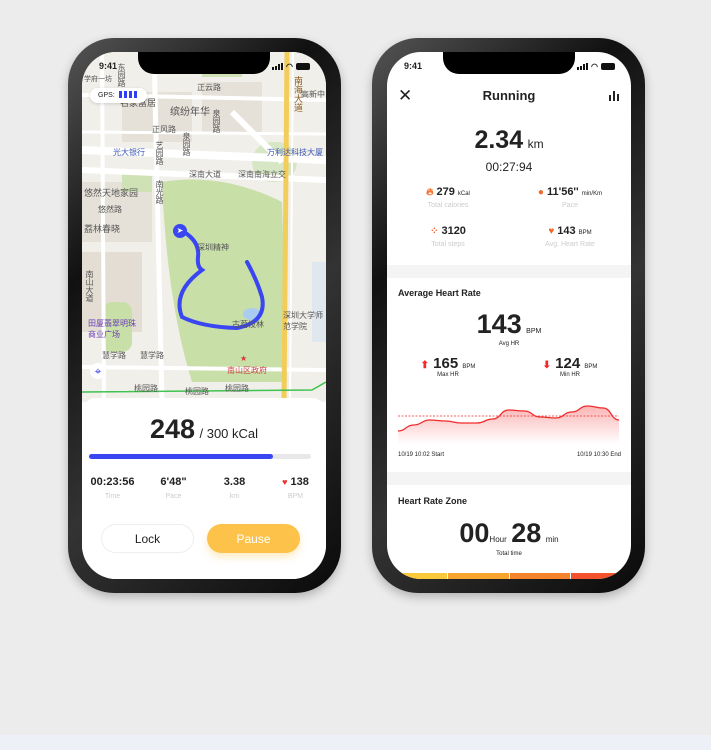 The height and width of the screenshot is (750, 711). I want to click on min-hr-label: Min HR, so click(569, 375).